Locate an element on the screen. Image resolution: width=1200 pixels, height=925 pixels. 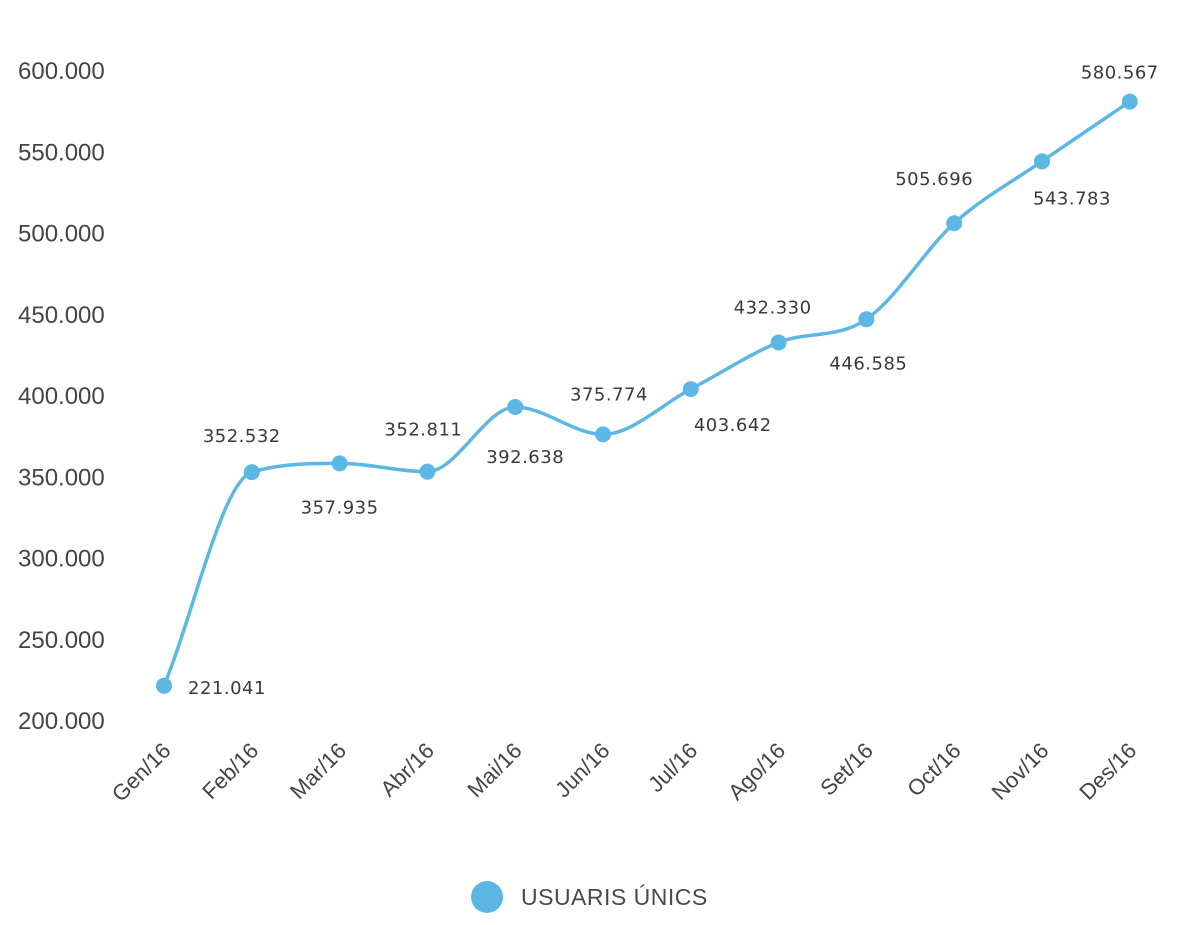
x-tick-label: Jul/16 is located at coordinates (672, 767).